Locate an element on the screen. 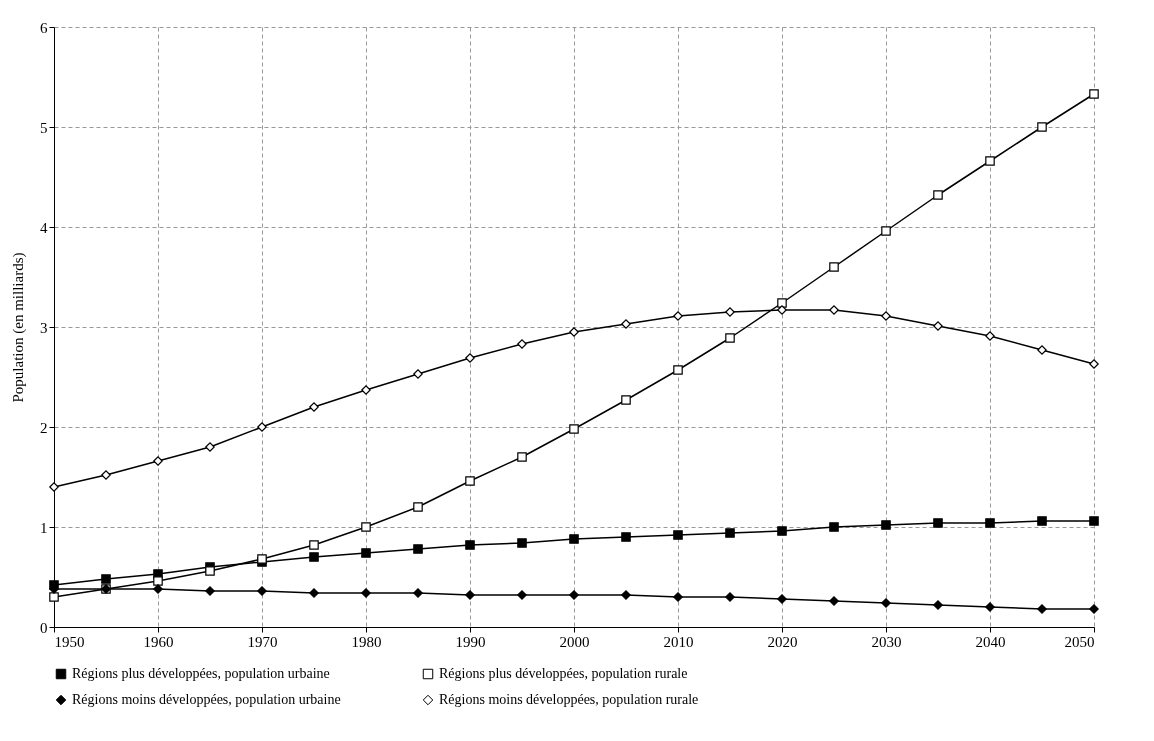 This screenshot has width=1154, height=741. x-tick-label: 2000 is located at coordinates (574, 641).